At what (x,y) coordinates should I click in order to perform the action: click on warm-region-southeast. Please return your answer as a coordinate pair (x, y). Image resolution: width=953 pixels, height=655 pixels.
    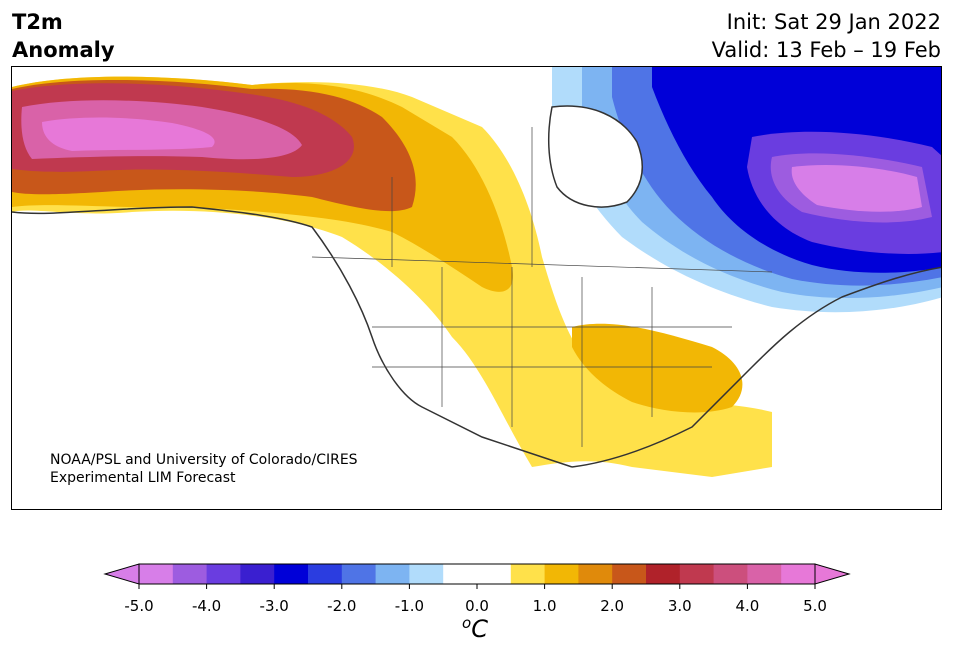
    Looking at the image, I should click on (657, 368).